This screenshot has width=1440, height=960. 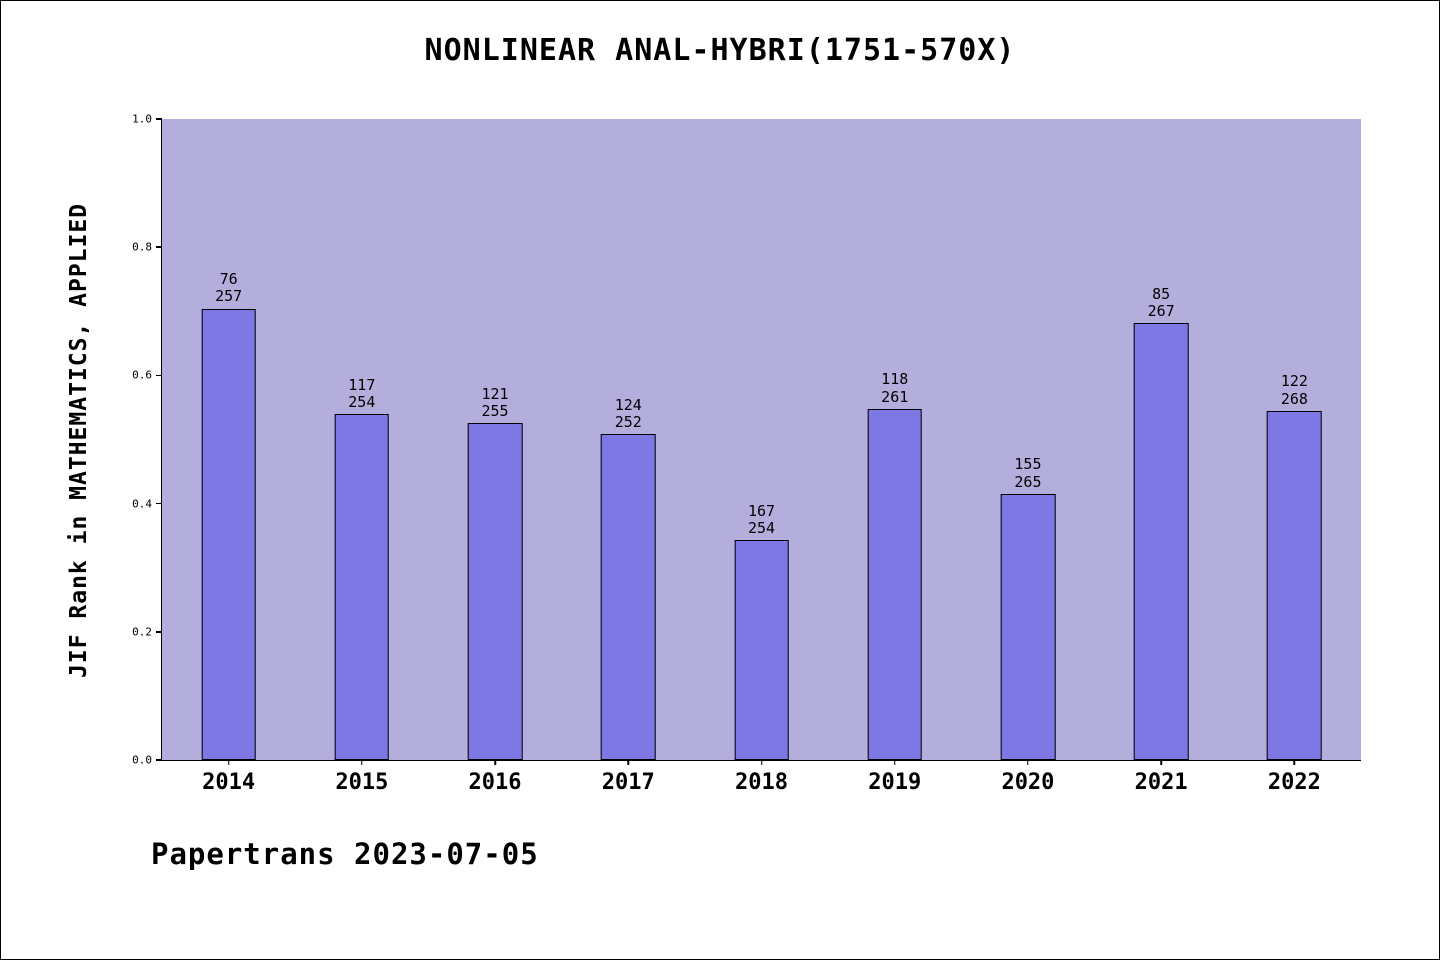 I want to click on y-tick-label: 0.4, so click(x=142, y=504).